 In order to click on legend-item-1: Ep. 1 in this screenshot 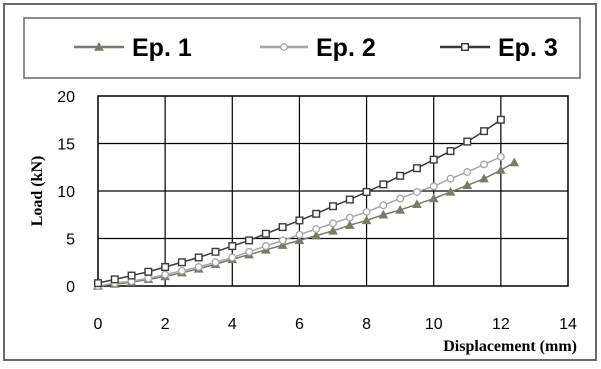, I will do `click(133, 48)`.